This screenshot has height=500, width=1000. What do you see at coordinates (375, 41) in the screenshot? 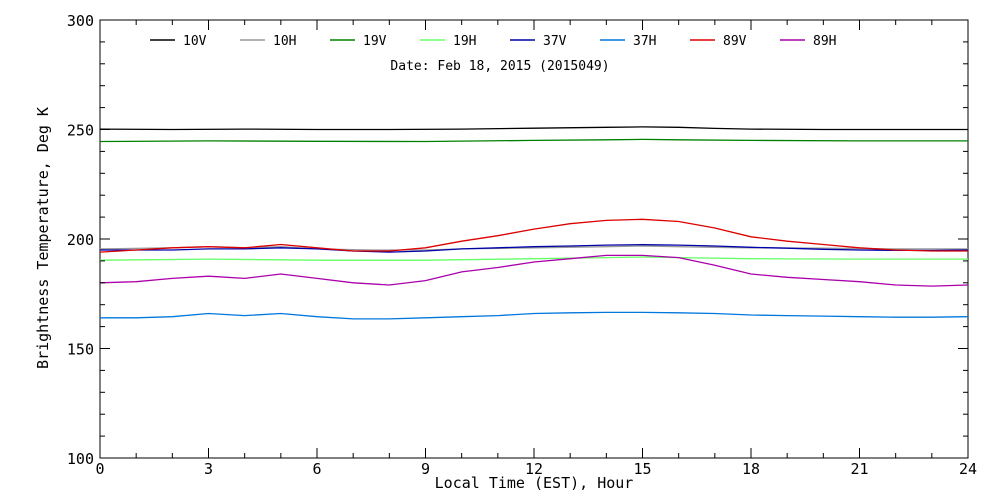
I see `legend-label-19v: 19V` at bounding box center [375, 41].